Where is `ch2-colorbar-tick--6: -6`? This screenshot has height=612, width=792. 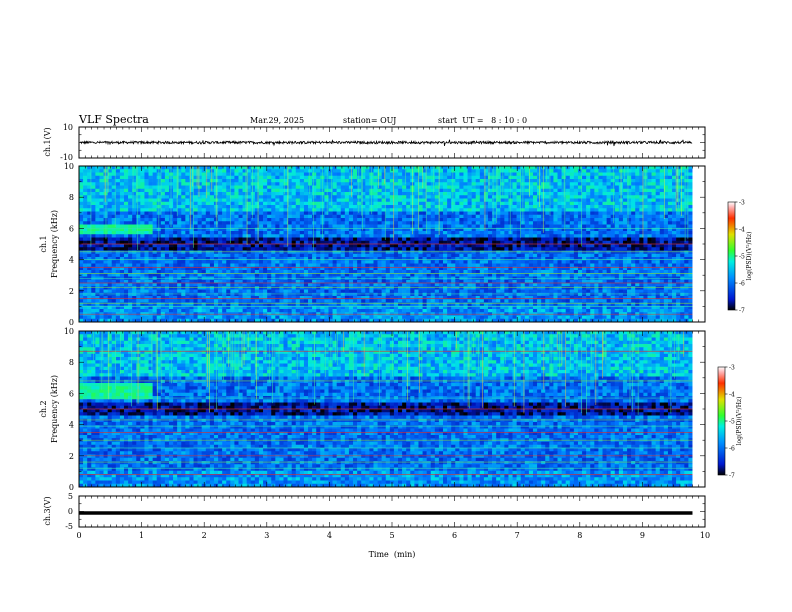 ch2-colorbar-tick--6: -6 is located at coordinates (732, 449).